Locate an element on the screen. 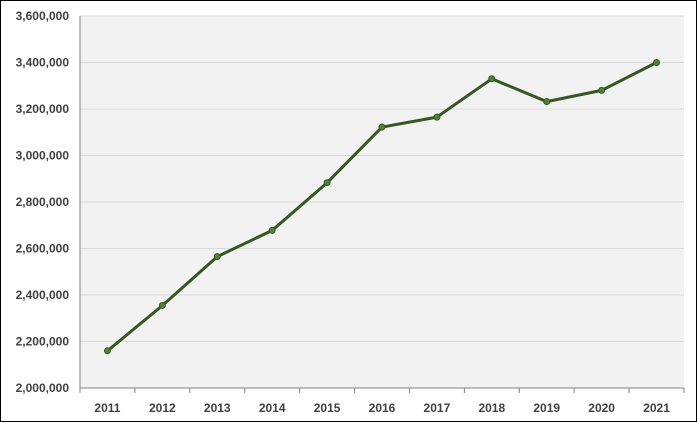 Image resolution: width=697 pixels, height=422 pixels. y-tick-label: 3,200,000 is located at coordinates (43, 109).